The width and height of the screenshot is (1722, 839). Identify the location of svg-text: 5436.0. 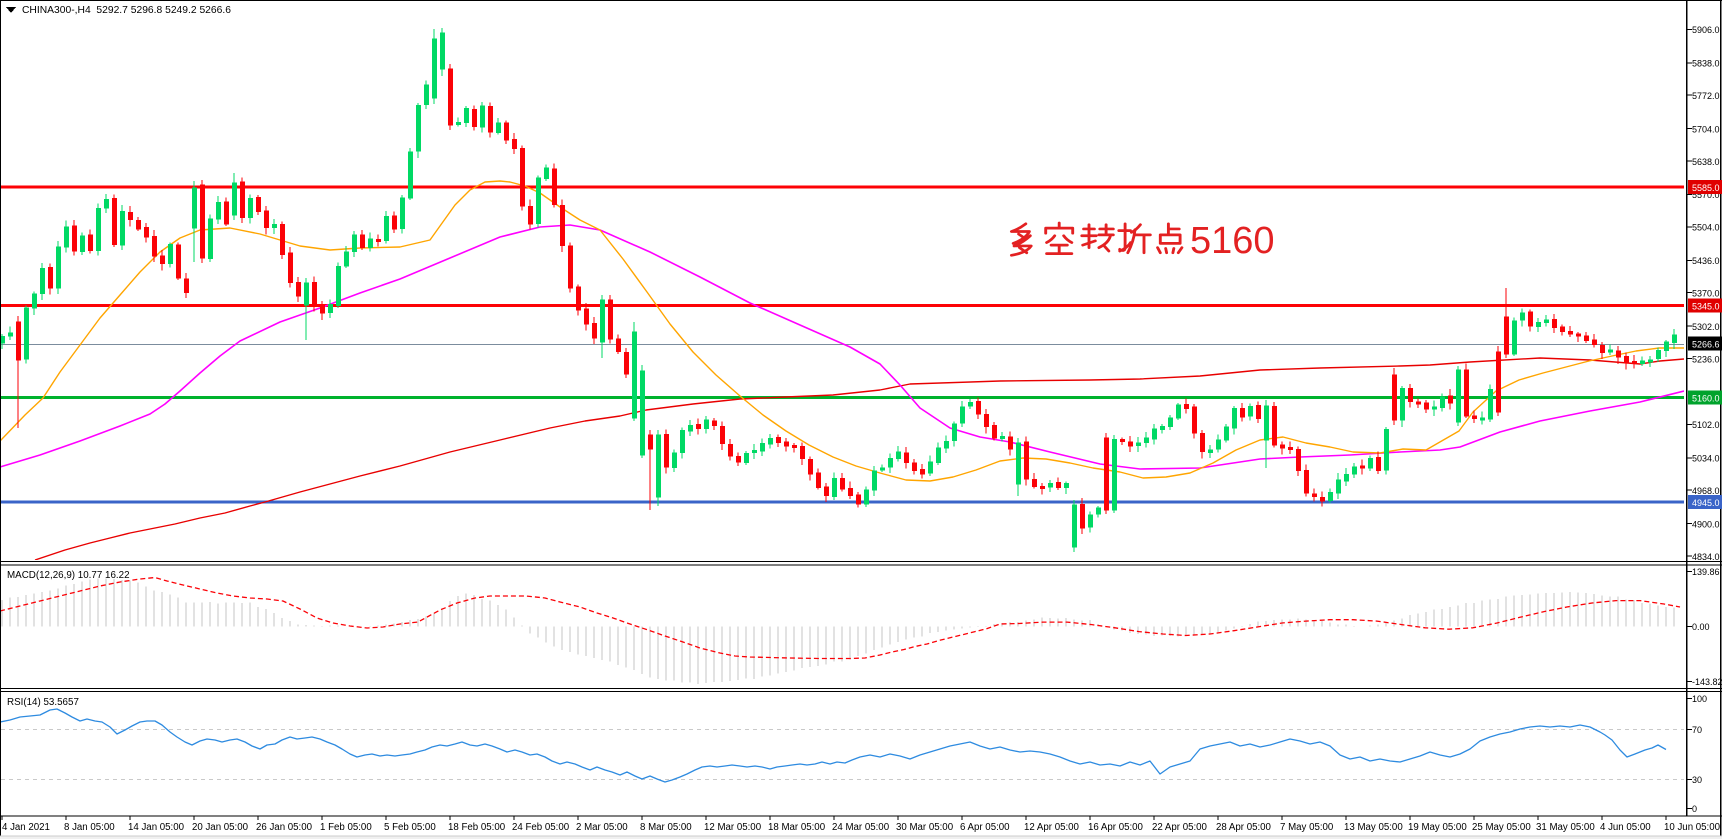
(1706, 261).